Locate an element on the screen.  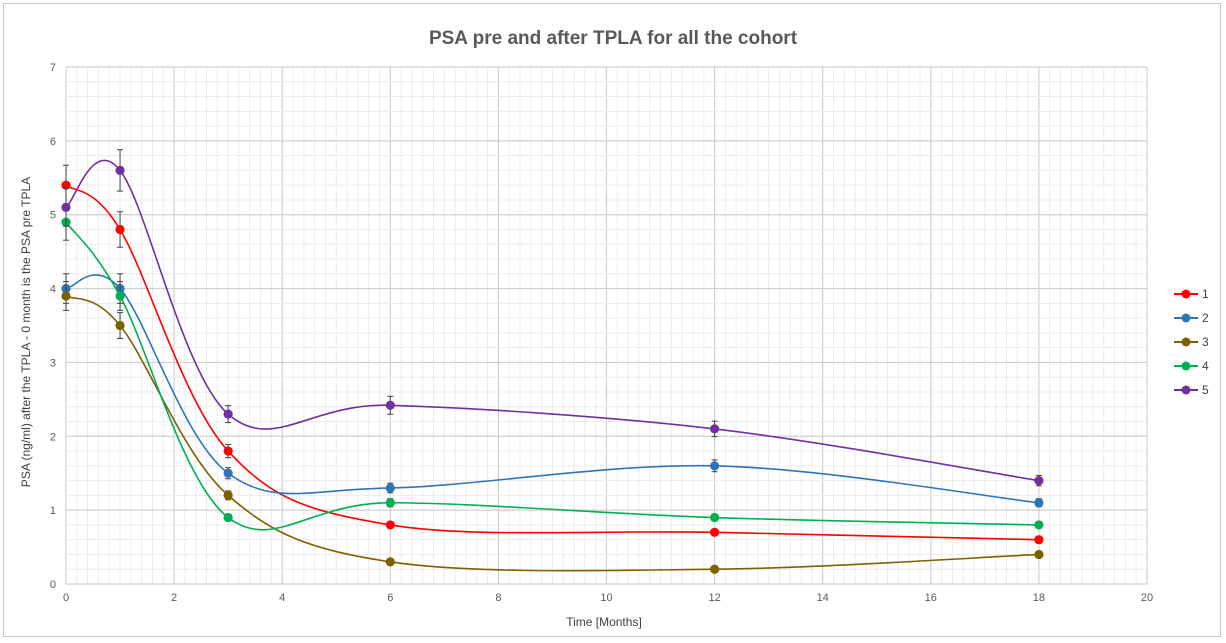
y-tick-label: 0 is located at coordinates (53, 585).